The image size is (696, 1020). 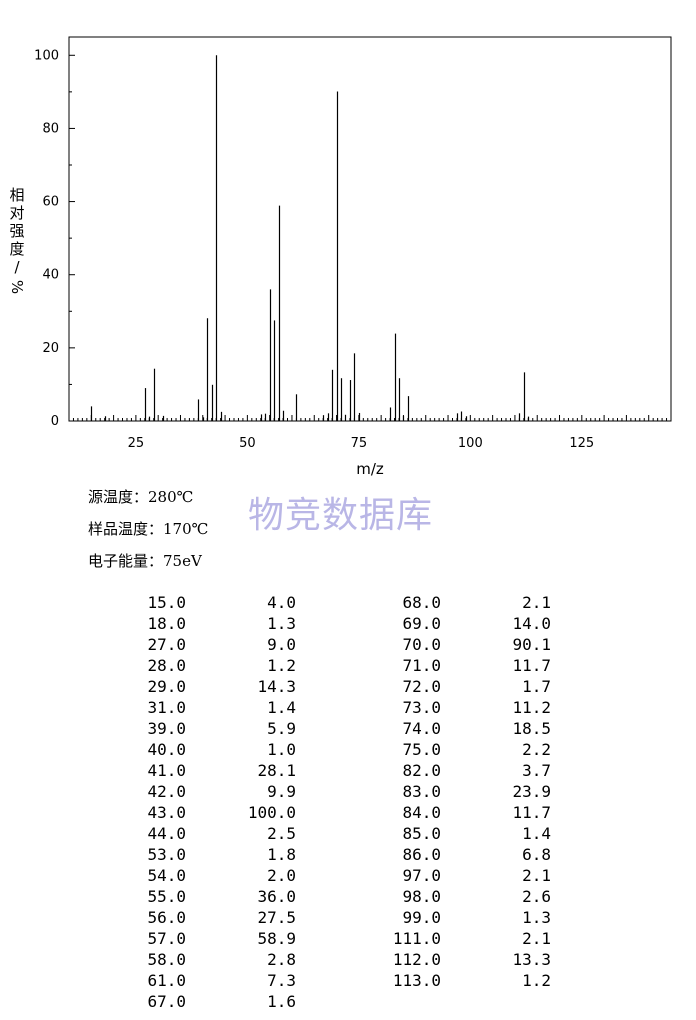 What do you see at coordinates (335, 770) in the screenshot?
I see `table-row: 41.0 28.1 82.0 3.7` at bounding box center [335, 770].